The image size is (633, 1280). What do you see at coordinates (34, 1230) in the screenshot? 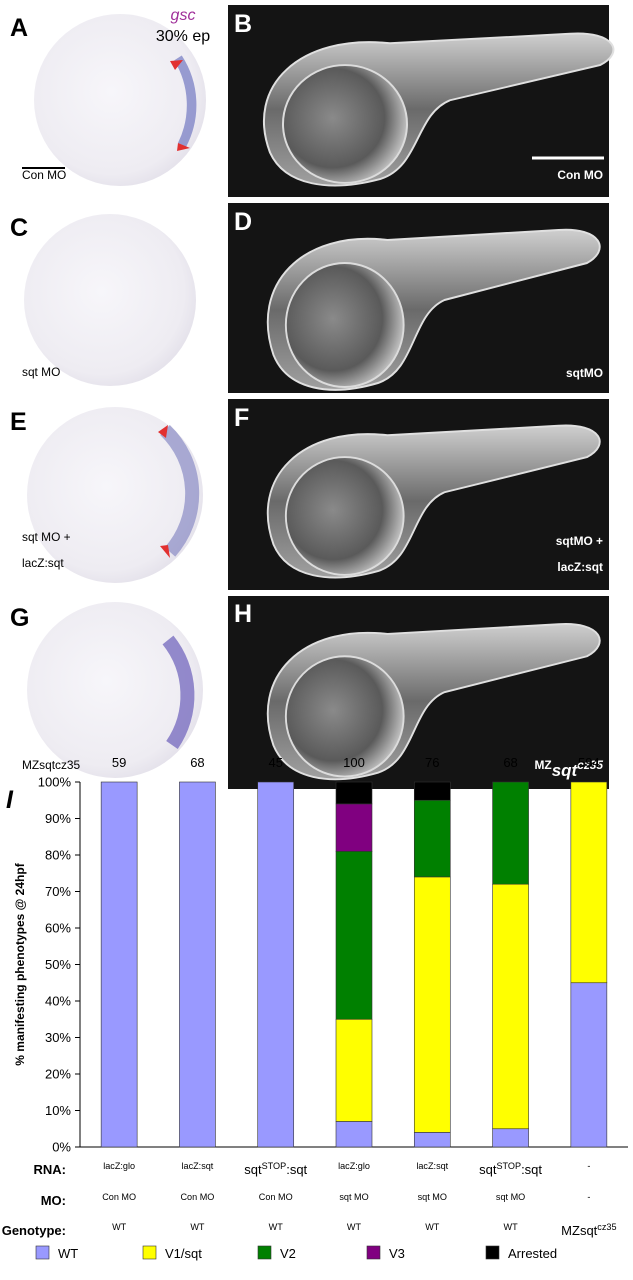
I see `row-title: Genotype:` at bounding box center [34, 1230].